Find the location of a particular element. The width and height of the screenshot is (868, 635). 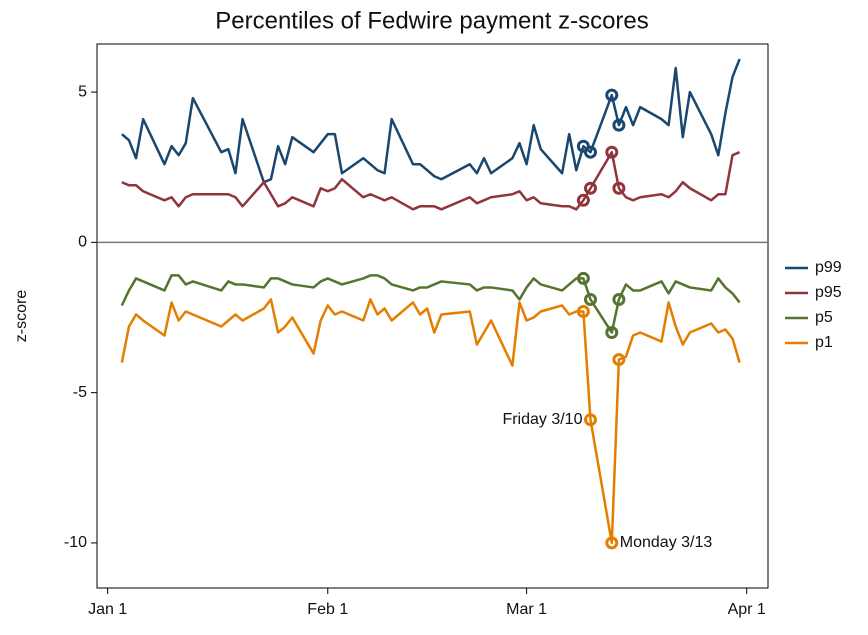

y-tick-label: 0 is located at coordinates (82, 242).